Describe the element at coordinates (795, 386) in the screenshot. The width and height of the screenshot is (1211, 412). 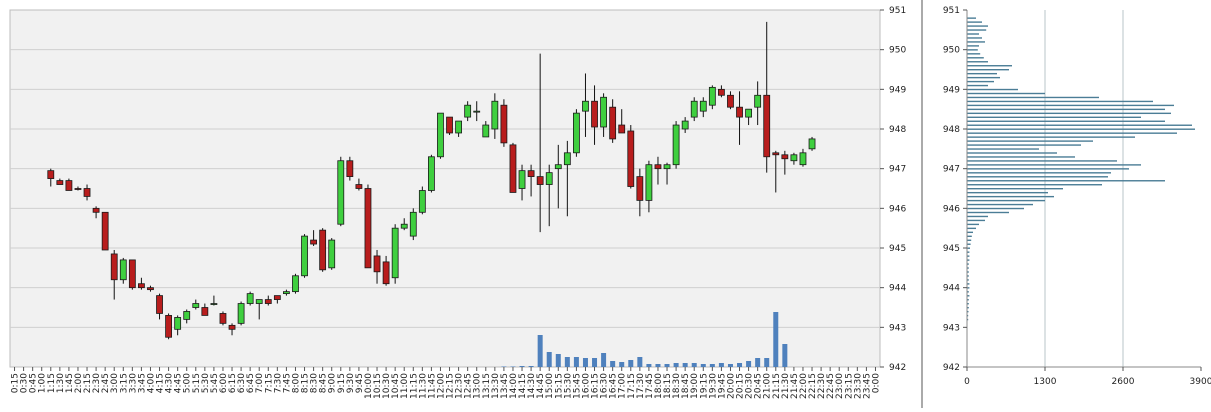
I see `time-label: 21:45` at that location.